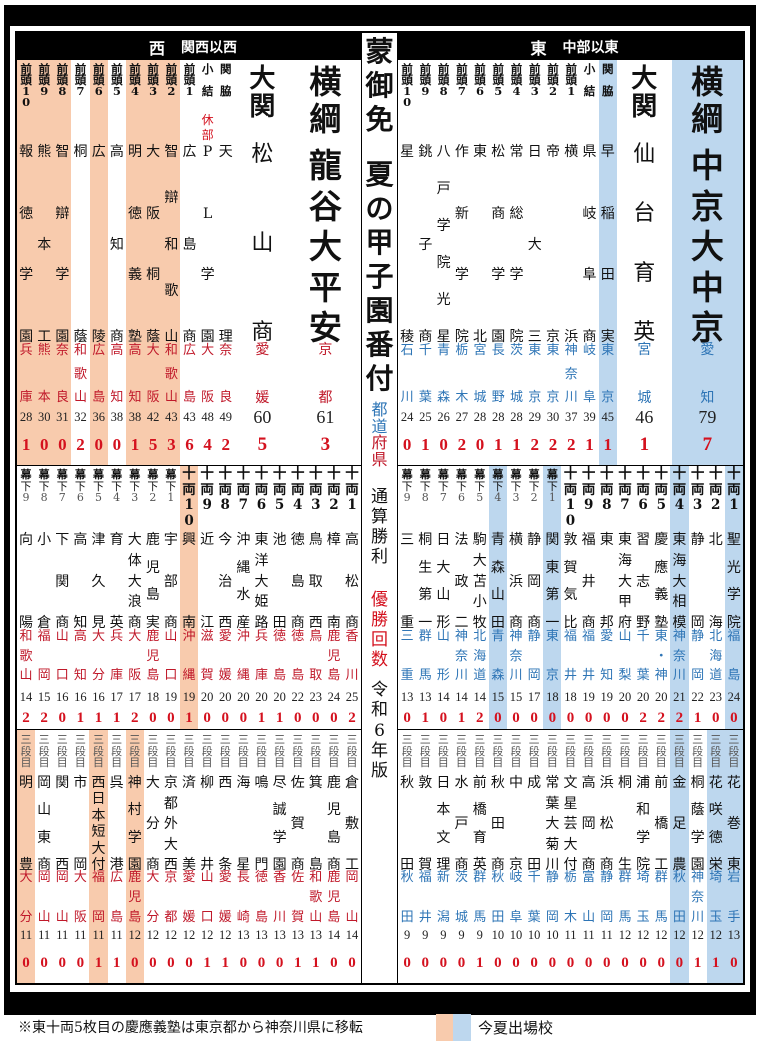 The width and height of the screenshot is (765, 1041). What do you see at coordinates (225, 581) in the screenshot?
I see `glyph: 治` at bounding box center [225, 581].